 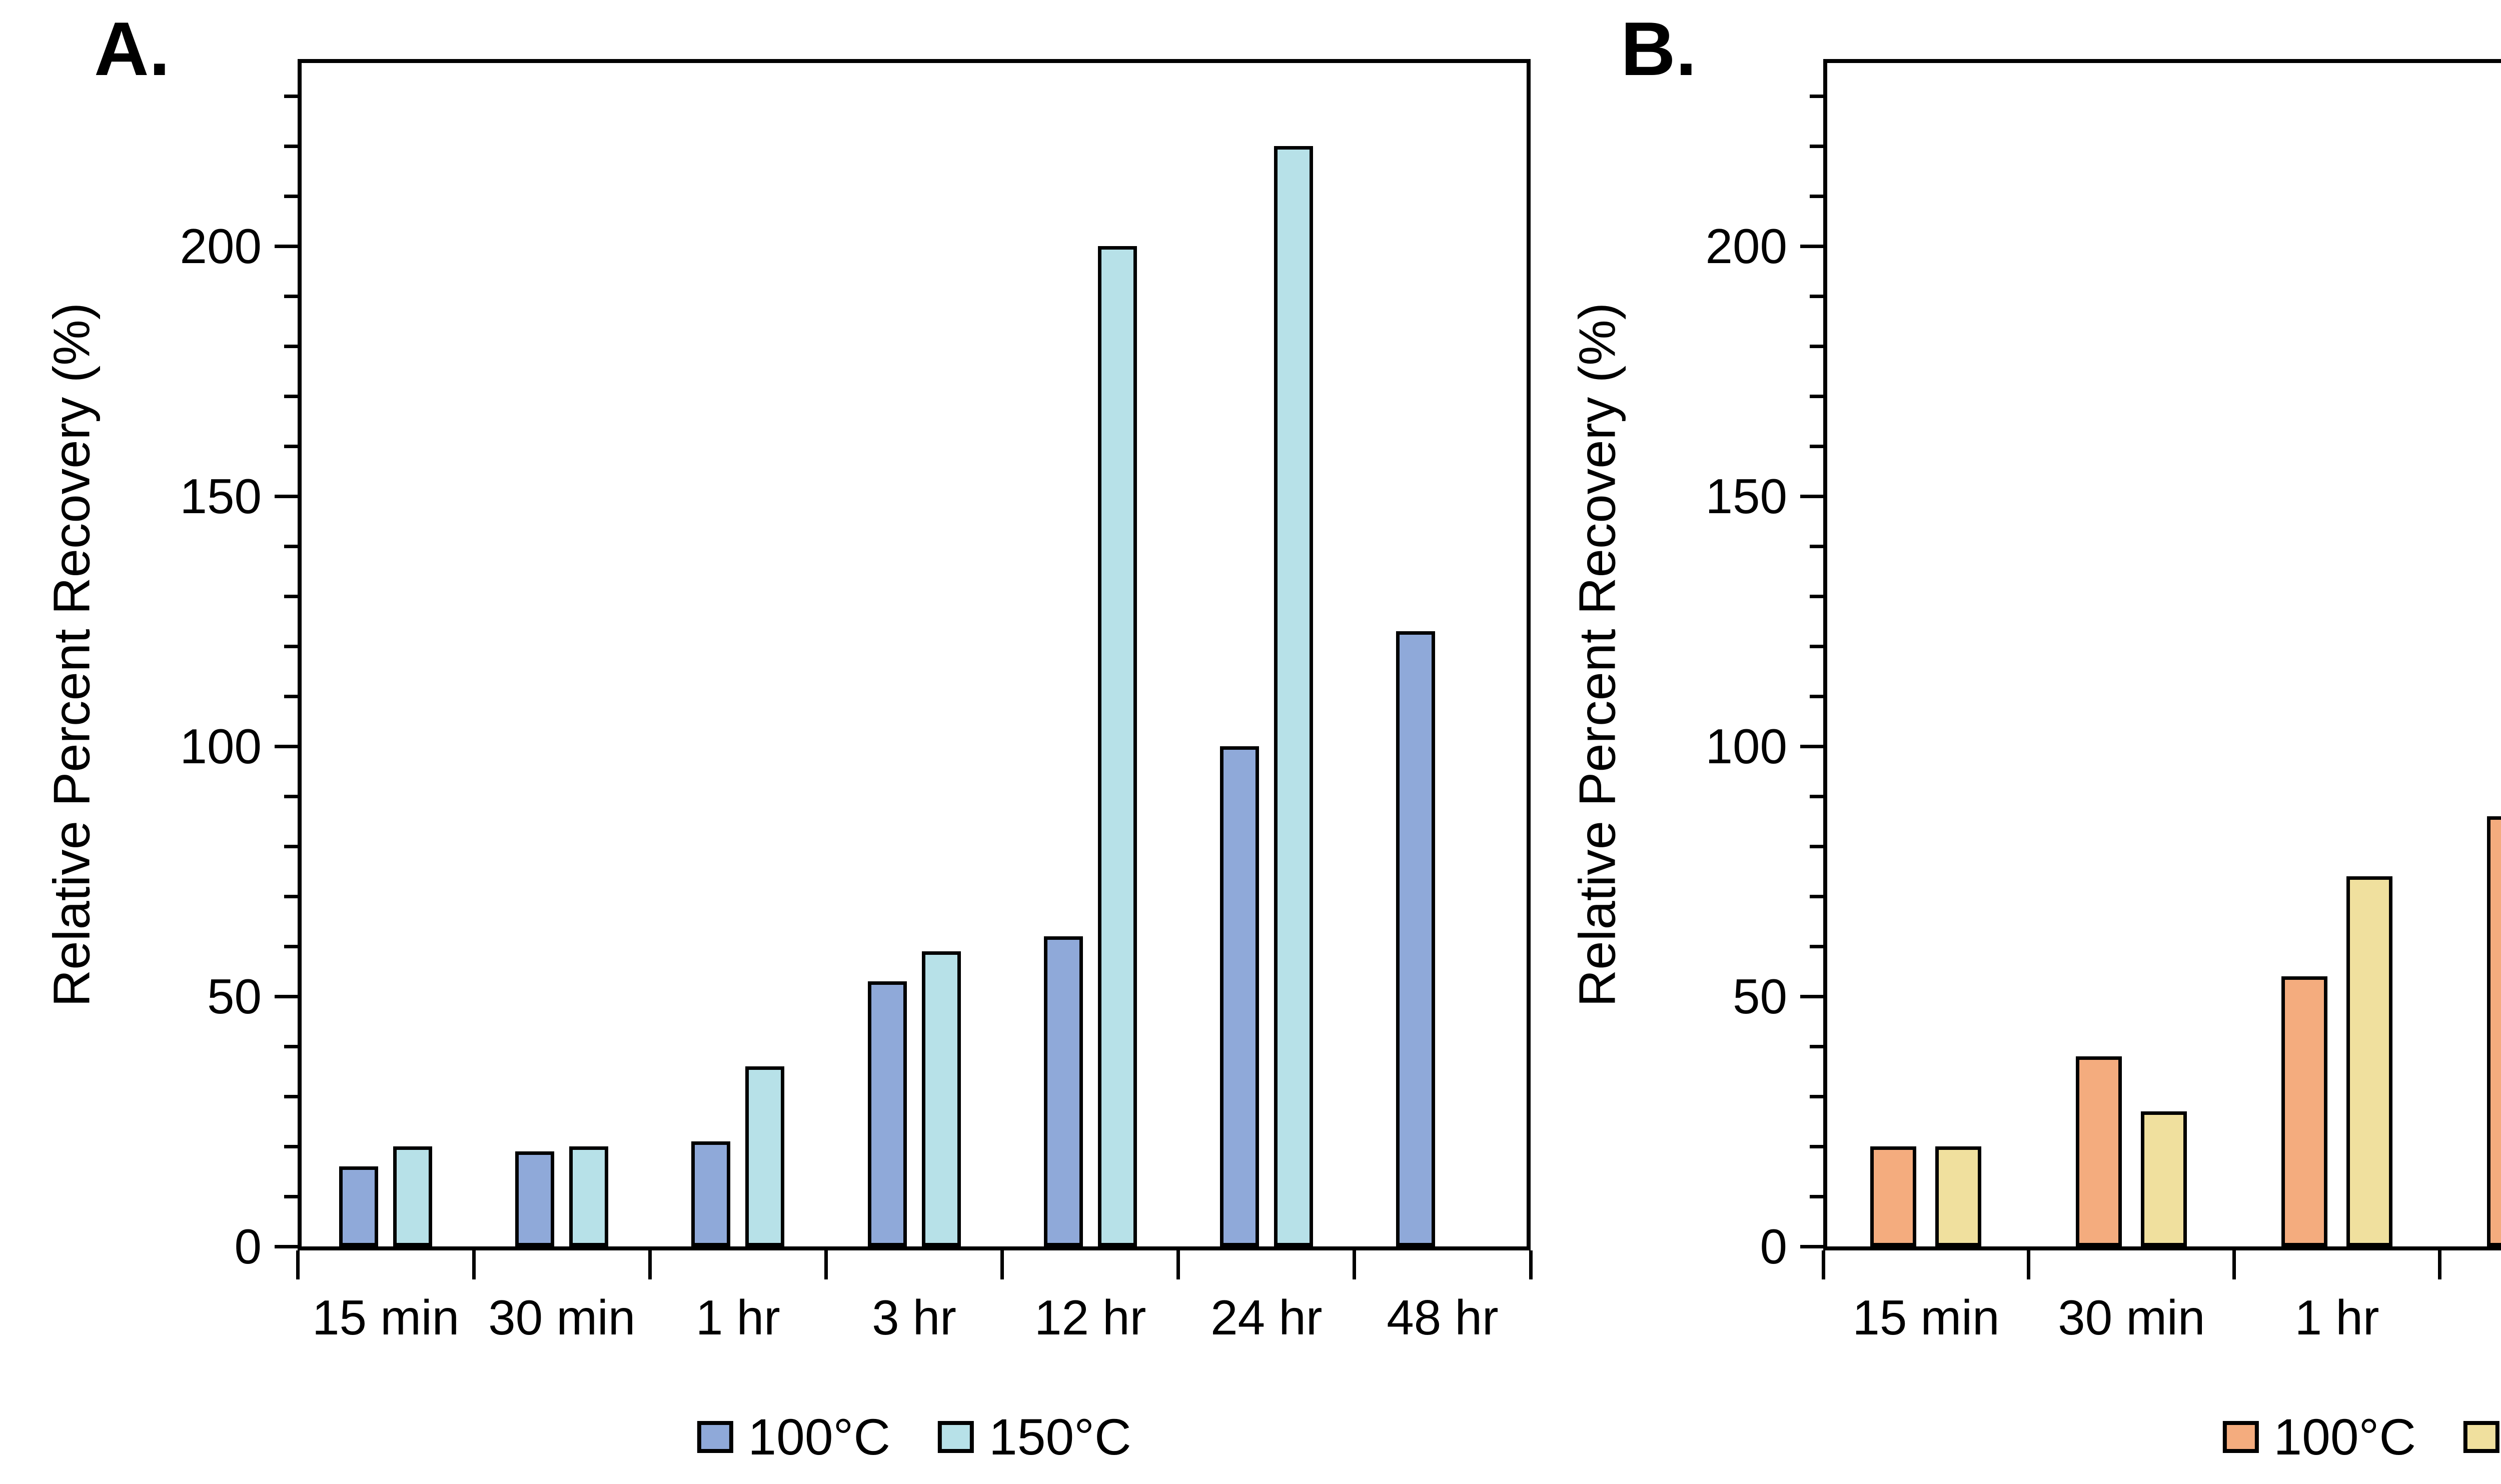 What do you see at coordinates (234, 996) in the screenshot?
I see `y-tick-label: 50` at bounding box center [234, 996].